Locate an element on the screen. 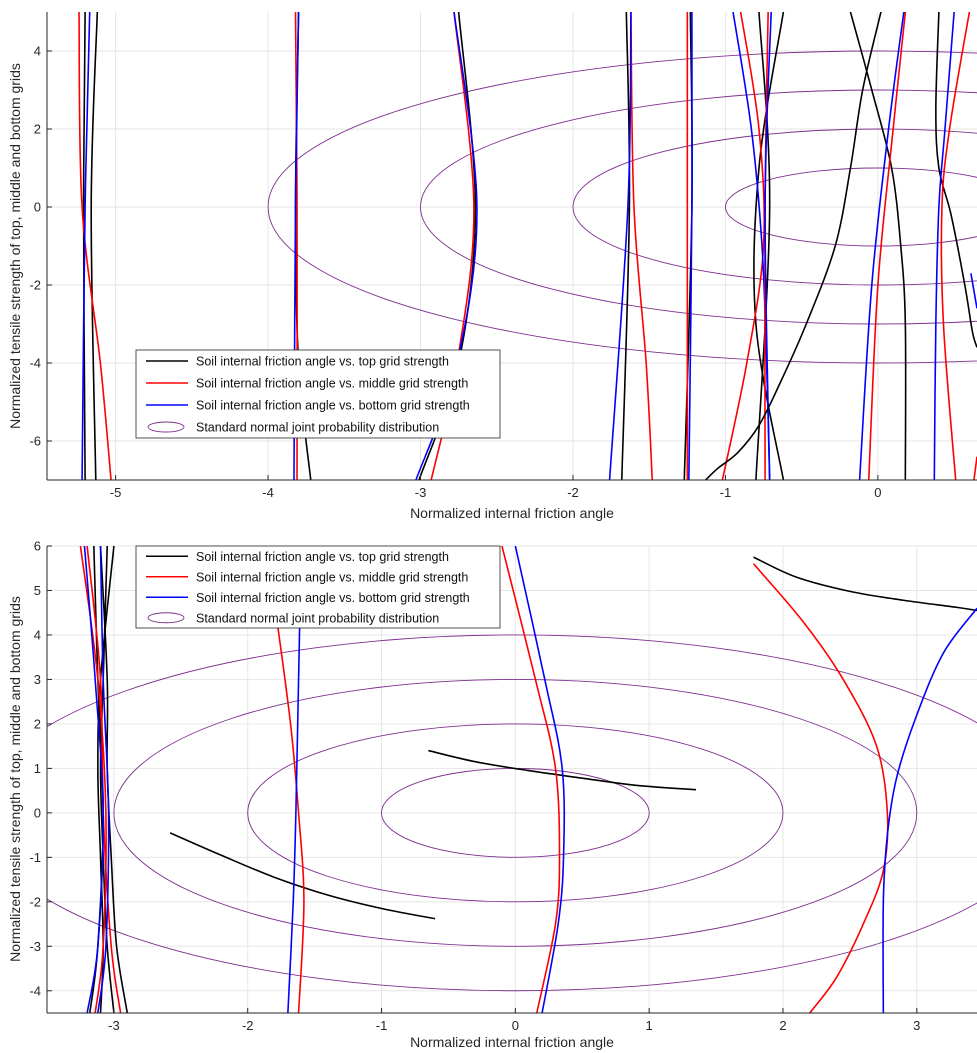 The height and width of the screenshot is (1053, 977). y-tick-label: 3 is located at coordinates (37, 679).